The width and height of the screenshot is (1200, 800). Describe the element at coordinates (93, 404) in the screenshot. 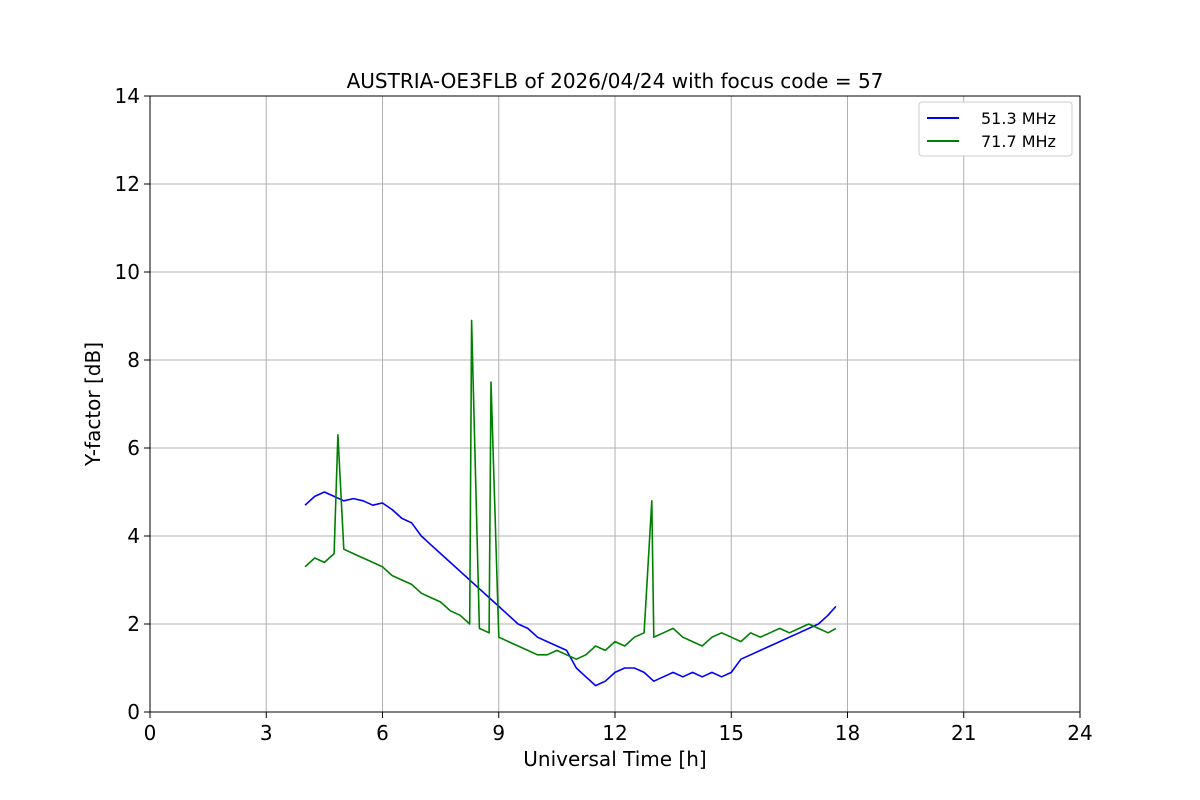

I see `y-axis-label: Y-factor [dB]` at that location.